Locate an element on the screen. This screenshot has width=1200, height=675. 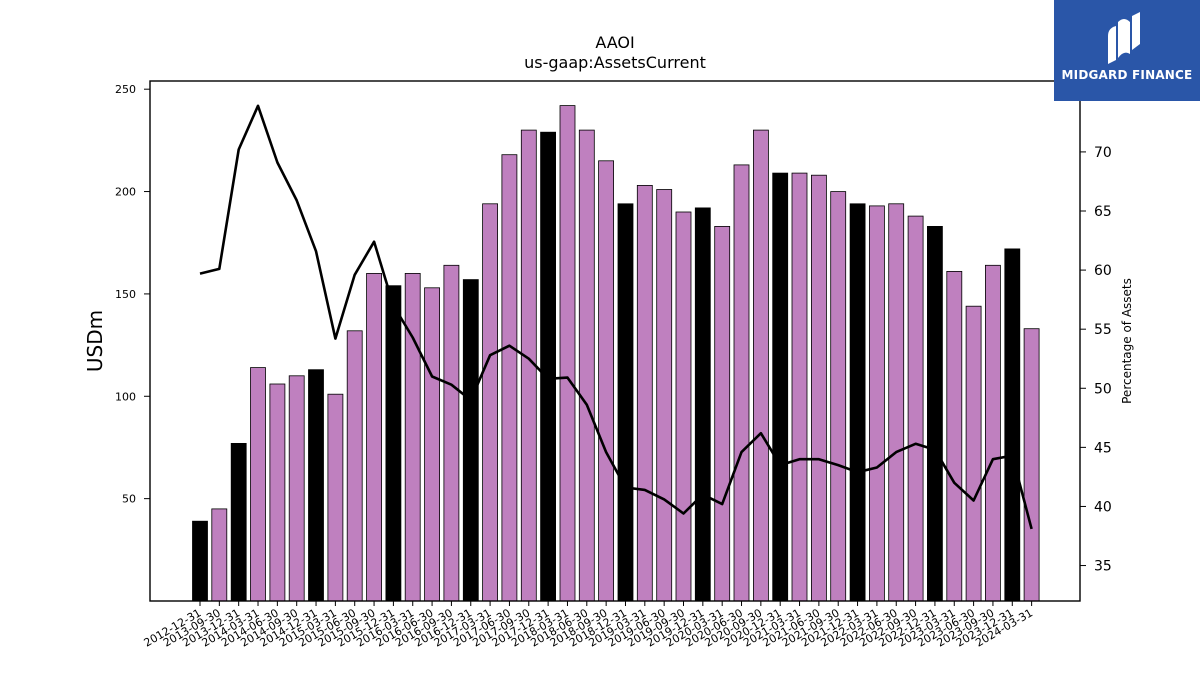
y2-tick-label: 55 is located at coordinates (1103, 330).